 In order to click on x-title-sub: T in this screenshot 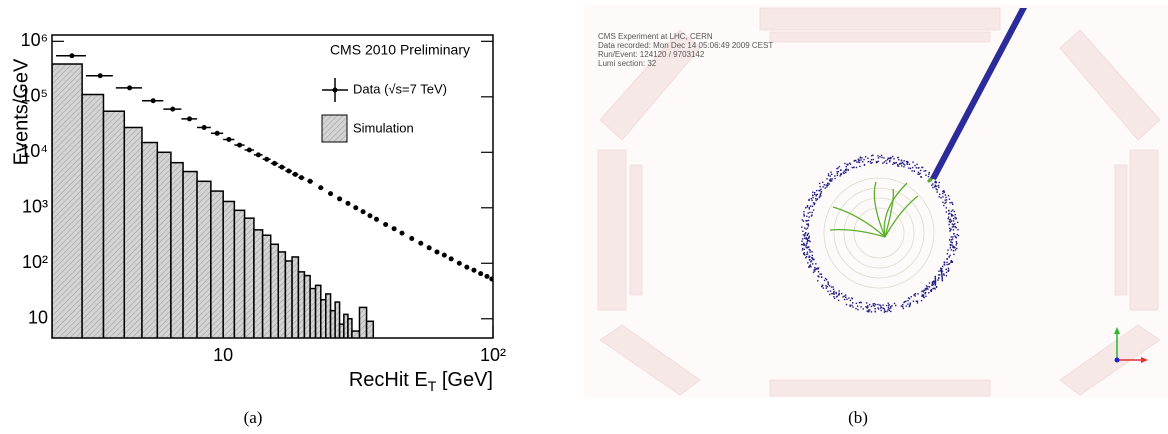, I will do `click(432, 386)`.